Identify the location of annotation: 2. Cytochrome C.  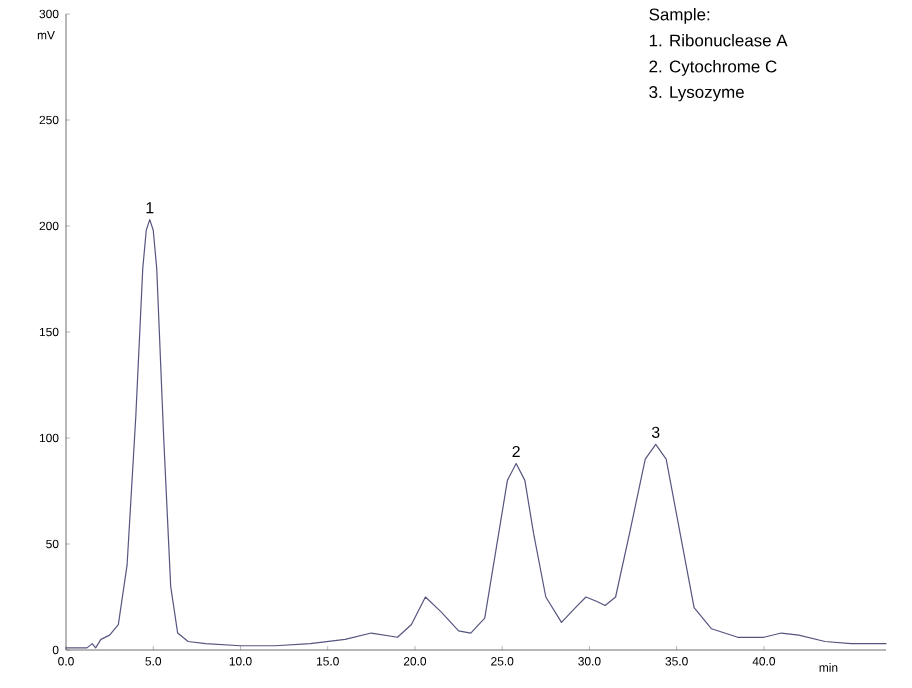
(713, 68).